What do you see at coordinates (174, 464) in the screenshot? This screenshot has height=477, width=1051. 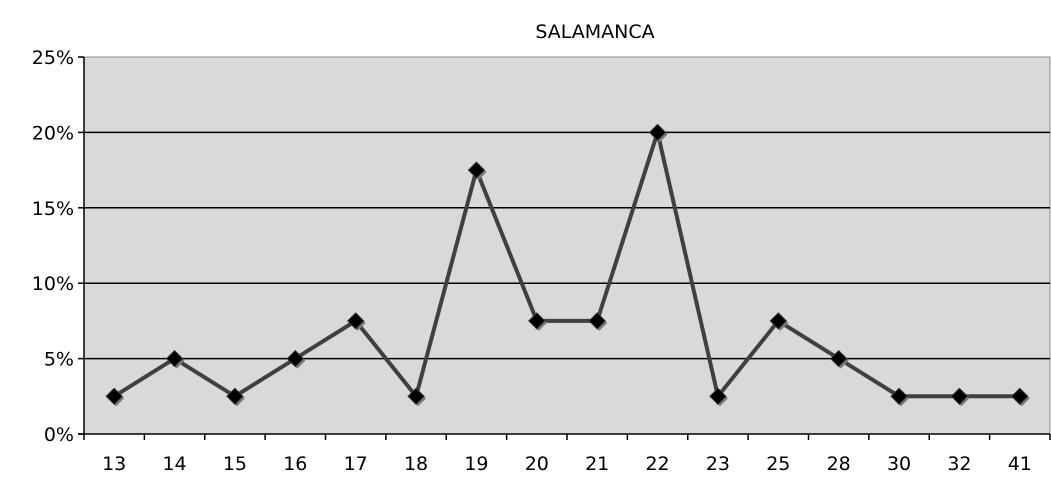 I see `x-tick-label: 14` at bounding box center [174, 464].